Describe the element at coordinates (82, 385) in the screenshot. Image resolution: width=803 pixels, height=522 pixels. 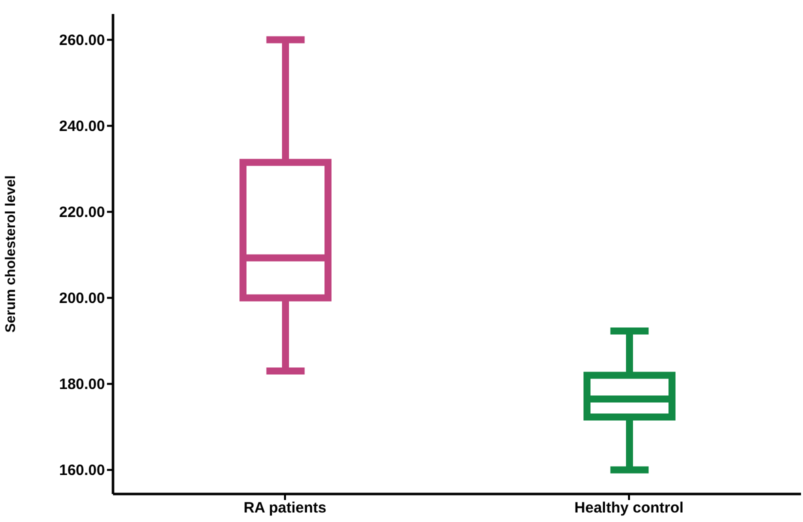
I see `y-tick-label: 180.00` at that location.